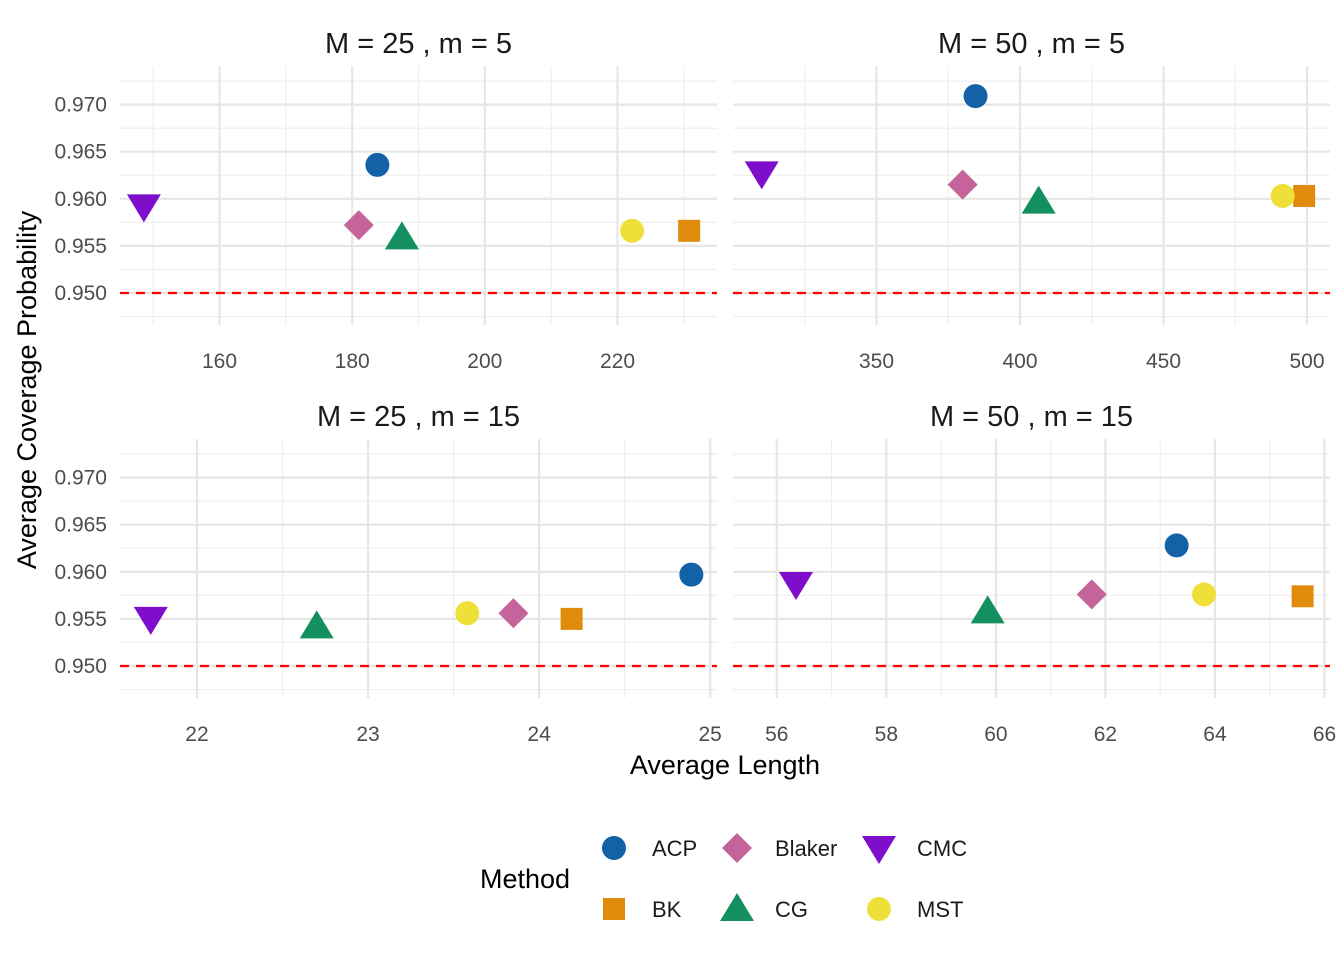  What do you see at coordinates (879, 909) in the screenshot?
I see `legend-key-mst` at bounding box center [879, 909].